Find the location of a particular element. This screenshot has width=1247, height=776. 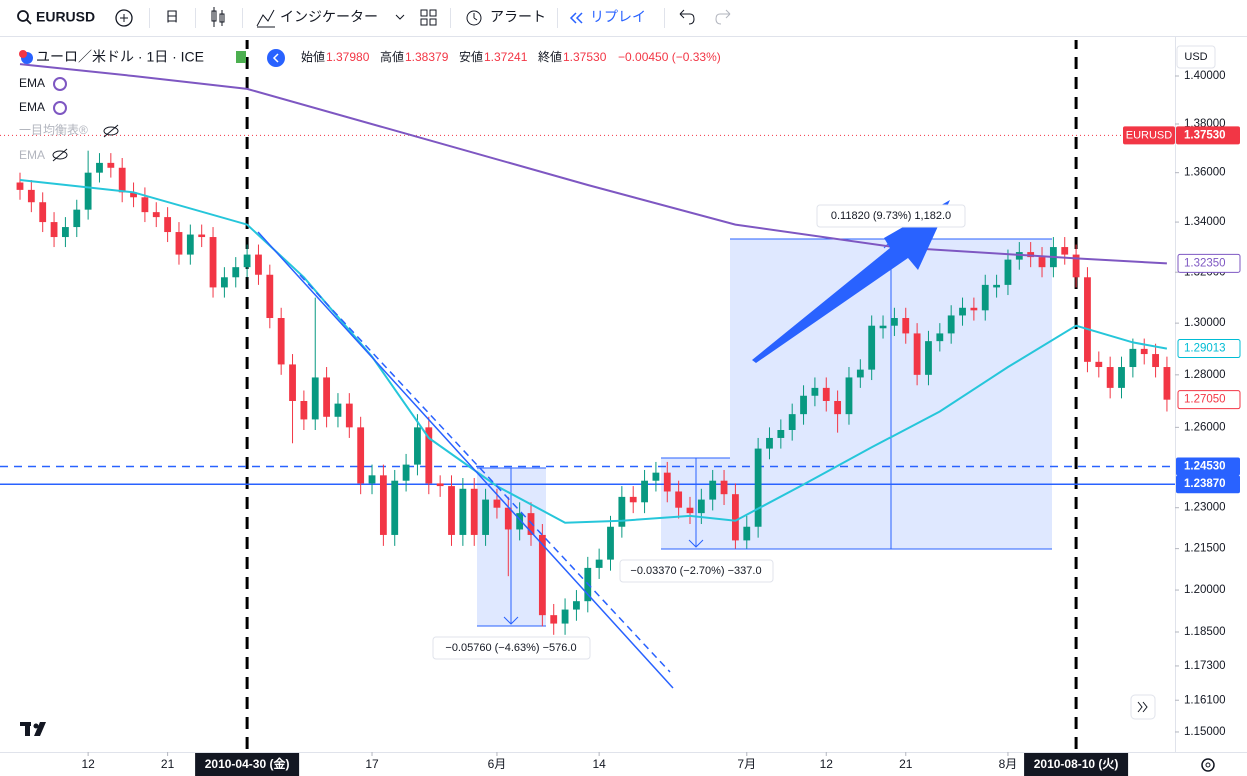

indicators-icon is located at coordinates (265, 18).